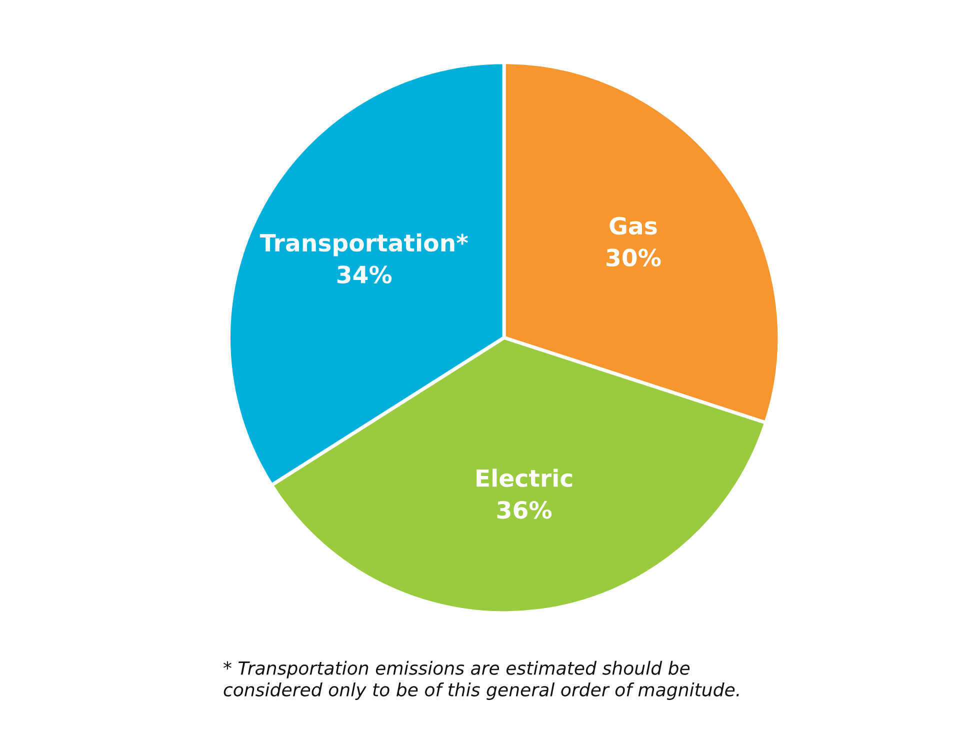  What do you see at coordinates (364, 244) in the screenshot?
I see `slice-label: Transportation*` at bounding box center [364, 244].